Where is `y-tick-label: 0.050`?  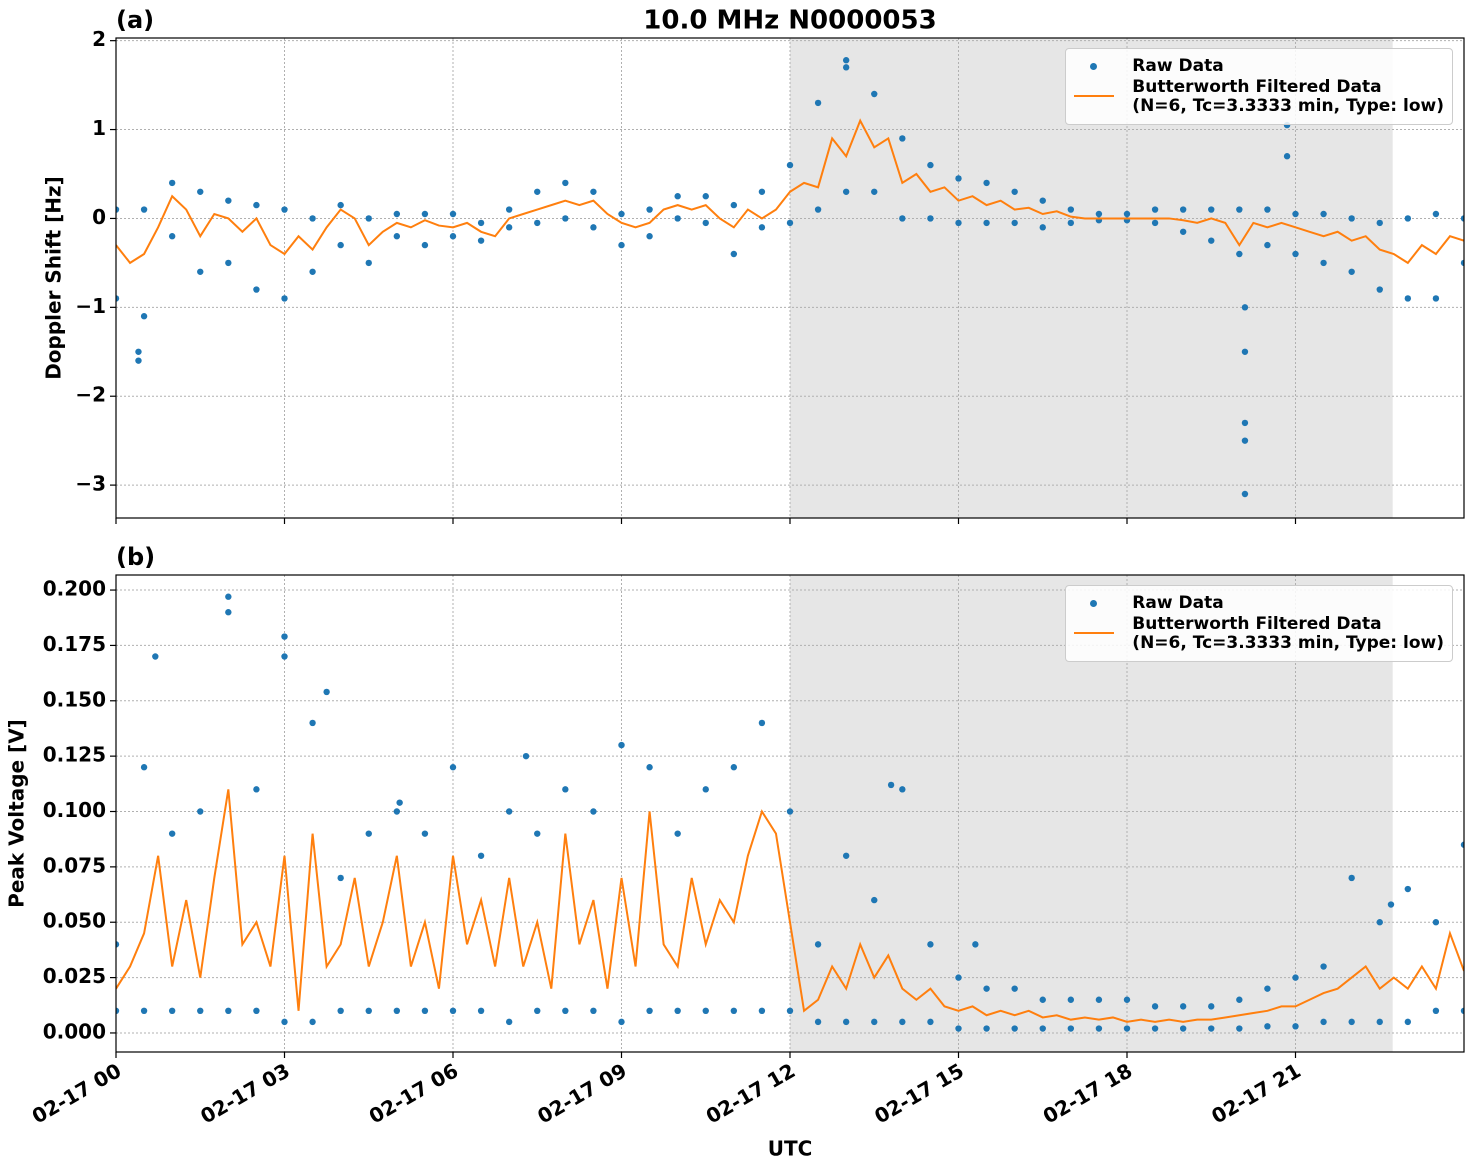 y-tick-label: 0.050 is located at coordinates (74, 921).